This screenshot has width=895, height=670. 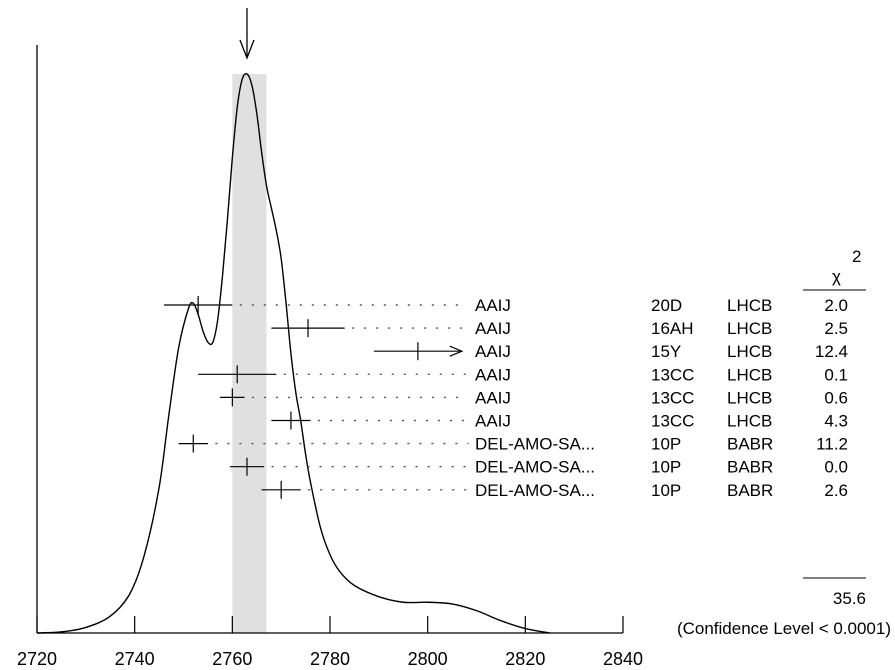 What do you see at coordinates (836, 276) in the screenshot?
I see `chi2-header-symbol: χ` at bounding box center [836, 276].